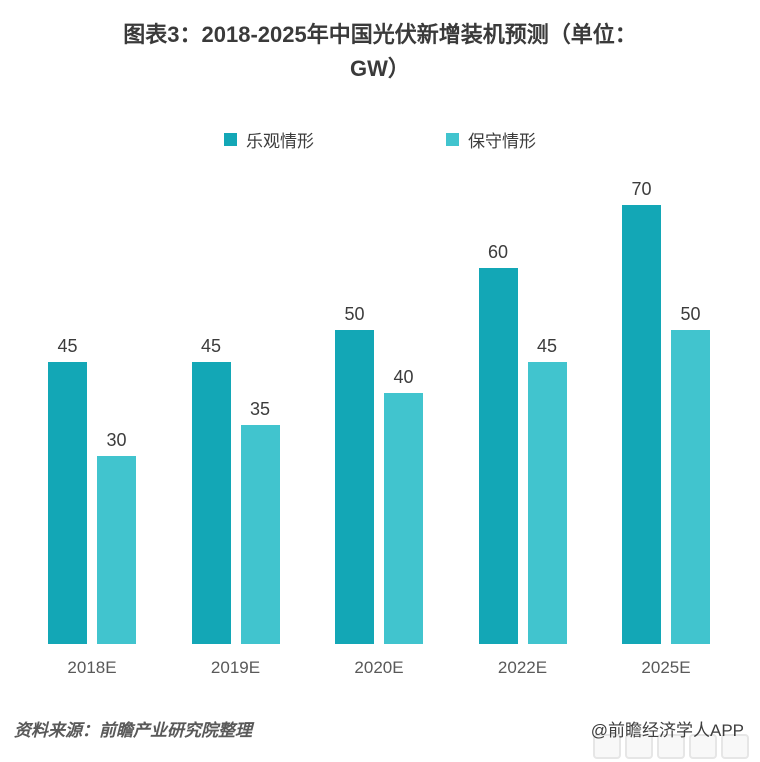 The image size is (760, 762). Describe the element at coordinates (354, 487) in the screenshot. I see `bar-乐观情形-2020E` at that location.